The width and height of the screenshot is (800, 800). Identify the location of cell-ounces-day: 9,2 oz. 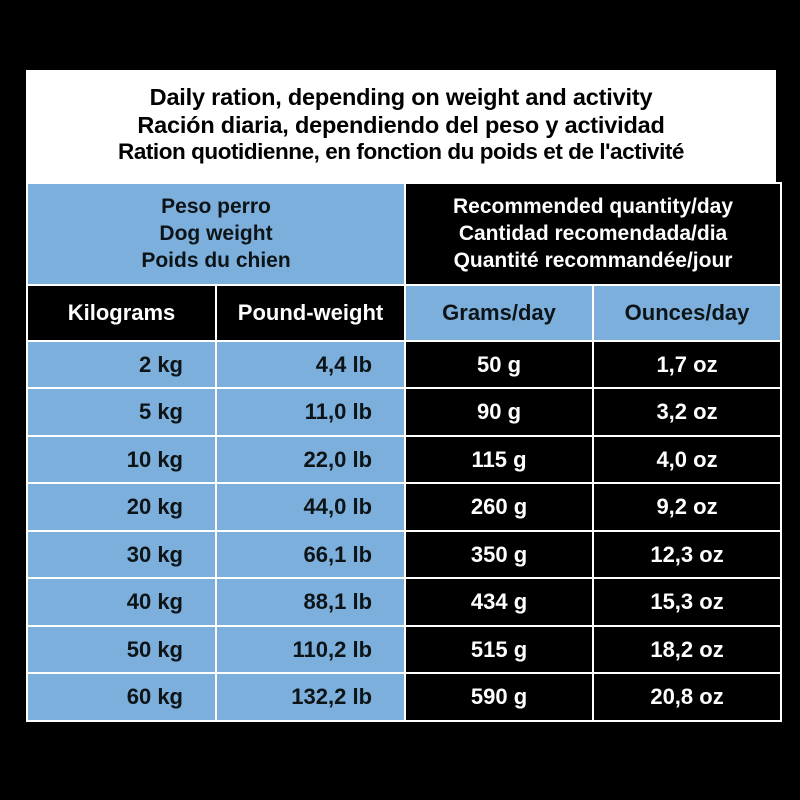
(687, 507).